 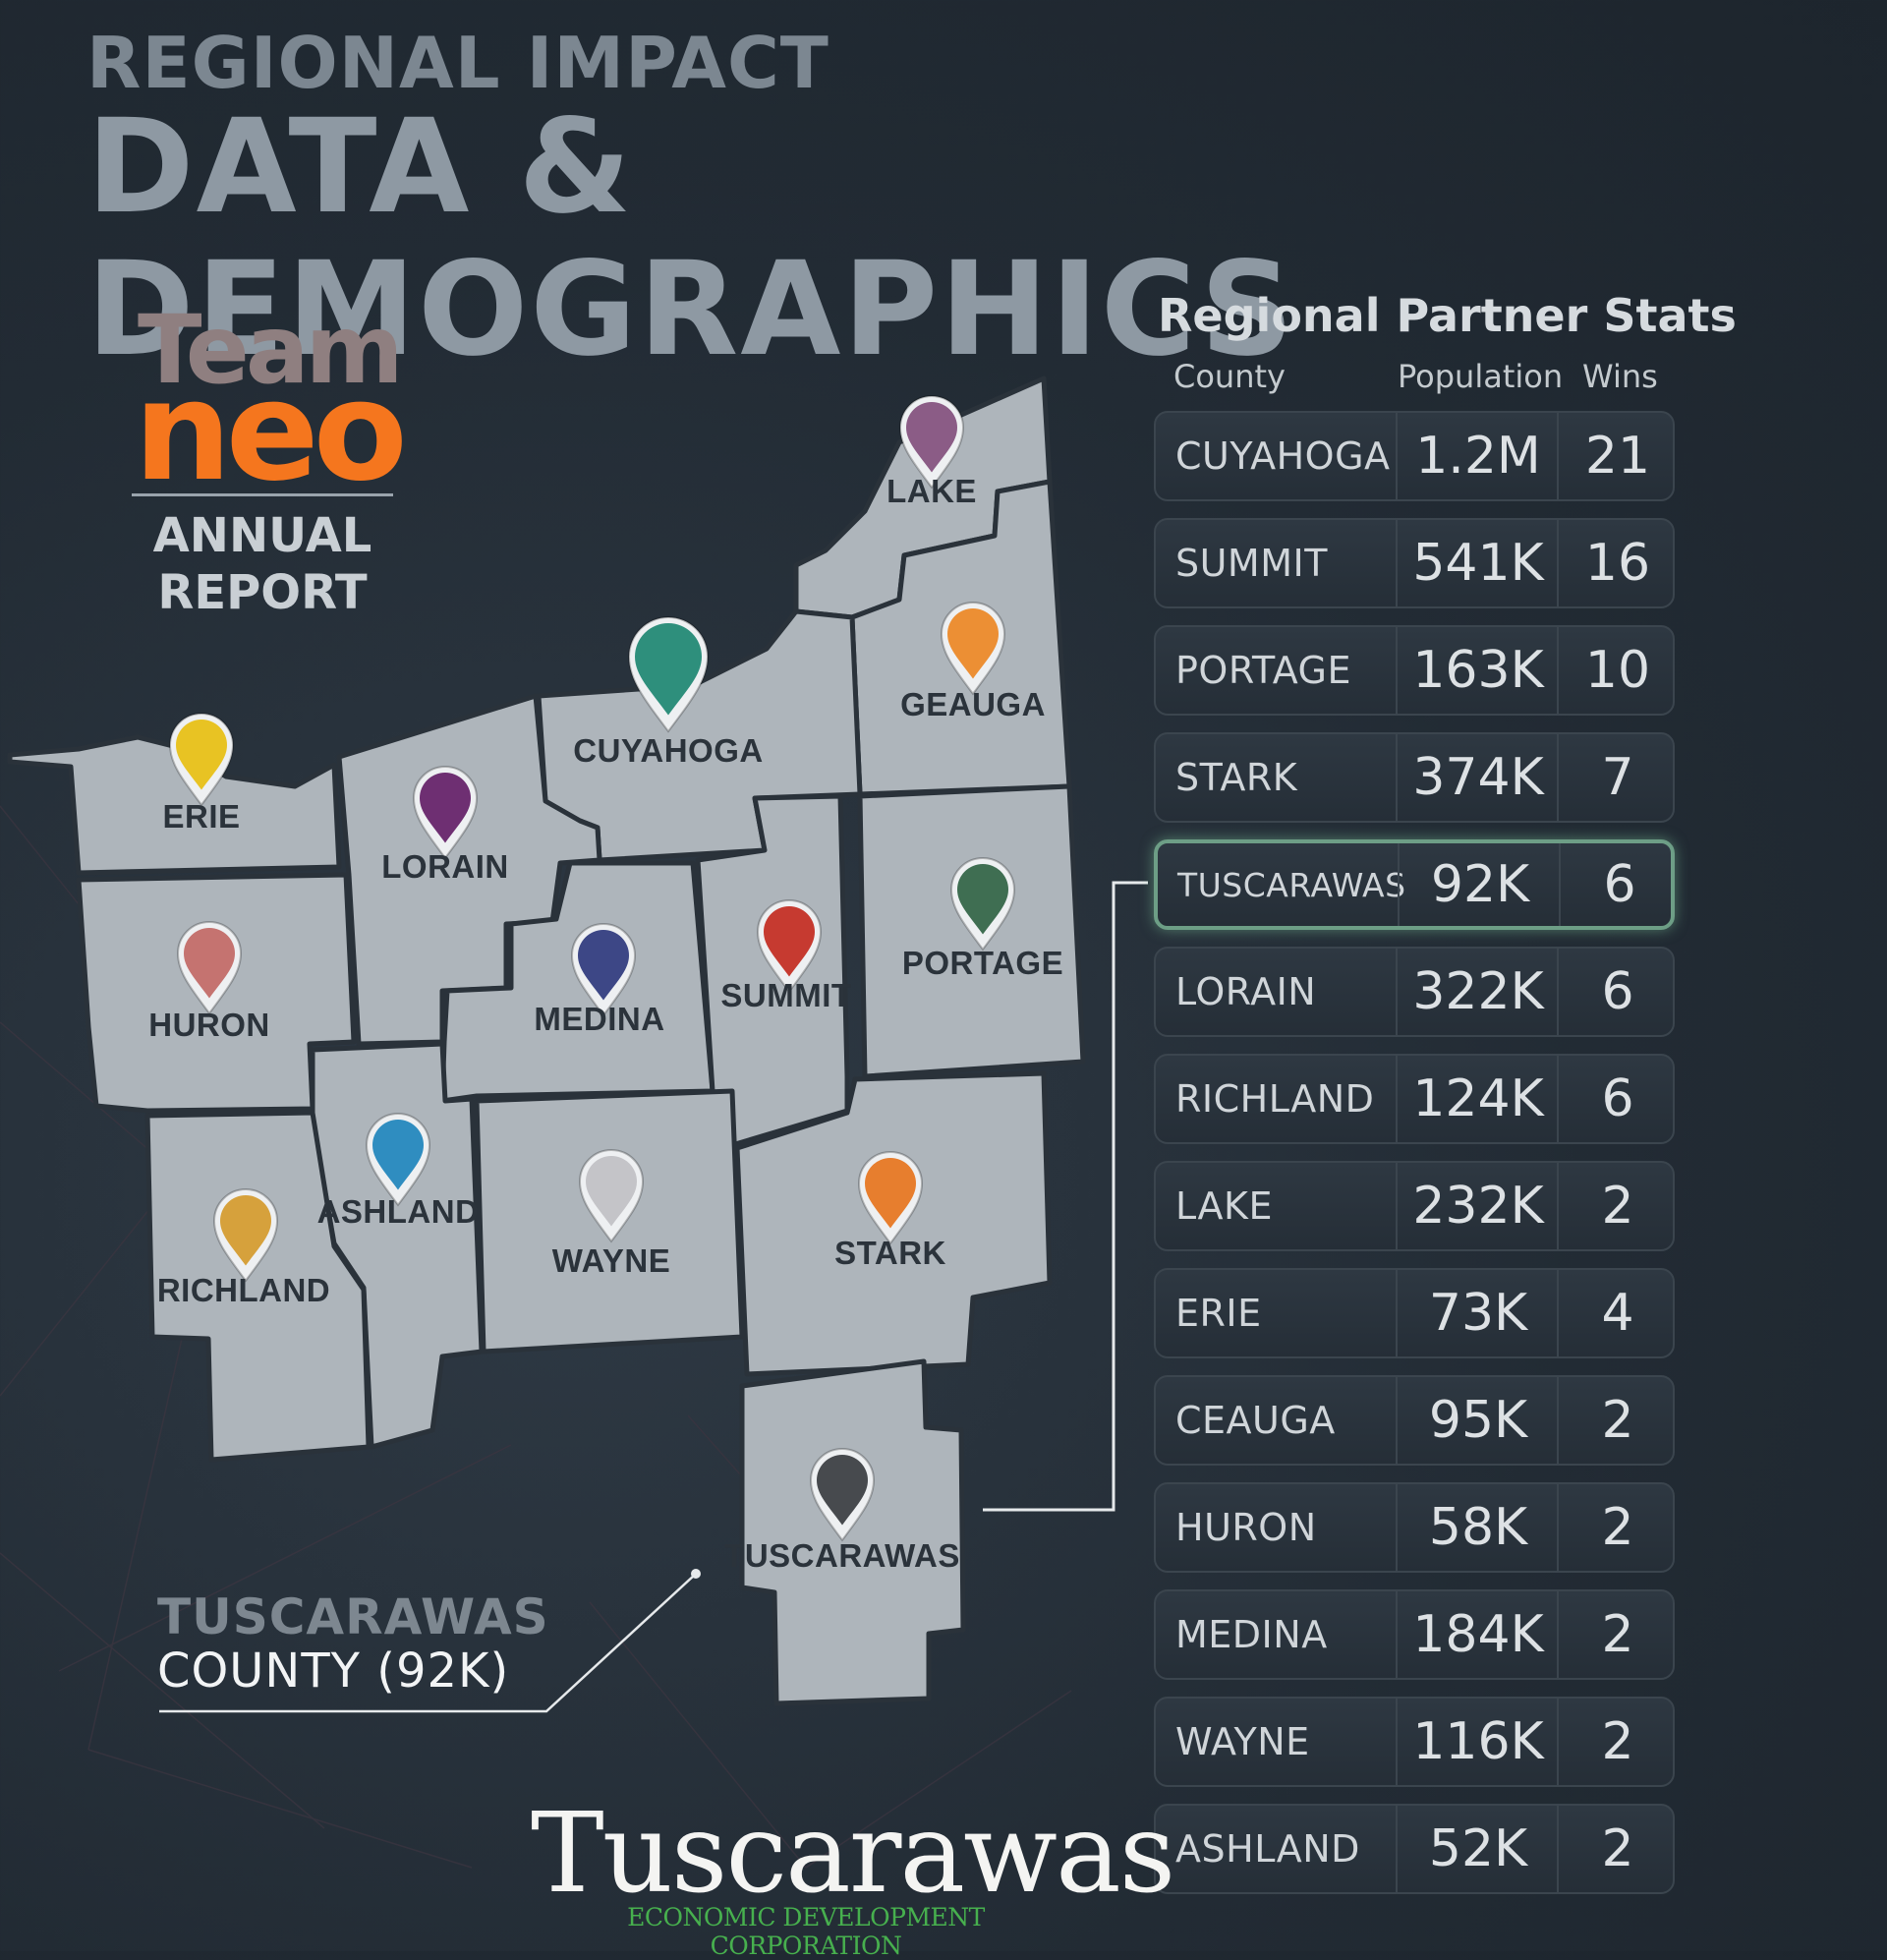 What do you see at coordinates (262, 535) in the screenshot?
I see `logo-subtitle-line1: ANNUAL` at bounding box center [262, 535].